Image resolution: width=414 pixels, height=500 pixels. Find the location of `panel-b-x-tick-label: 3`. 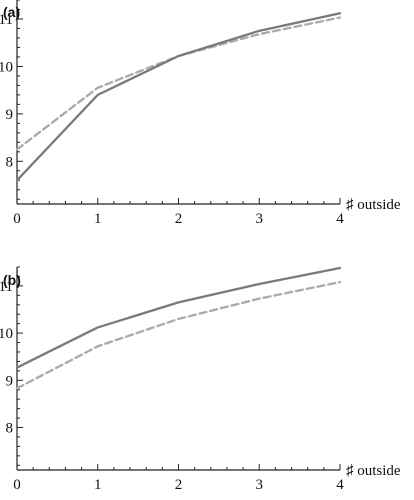

panel-b-x-tick-label: 3 is located at coordinates (260, 485).